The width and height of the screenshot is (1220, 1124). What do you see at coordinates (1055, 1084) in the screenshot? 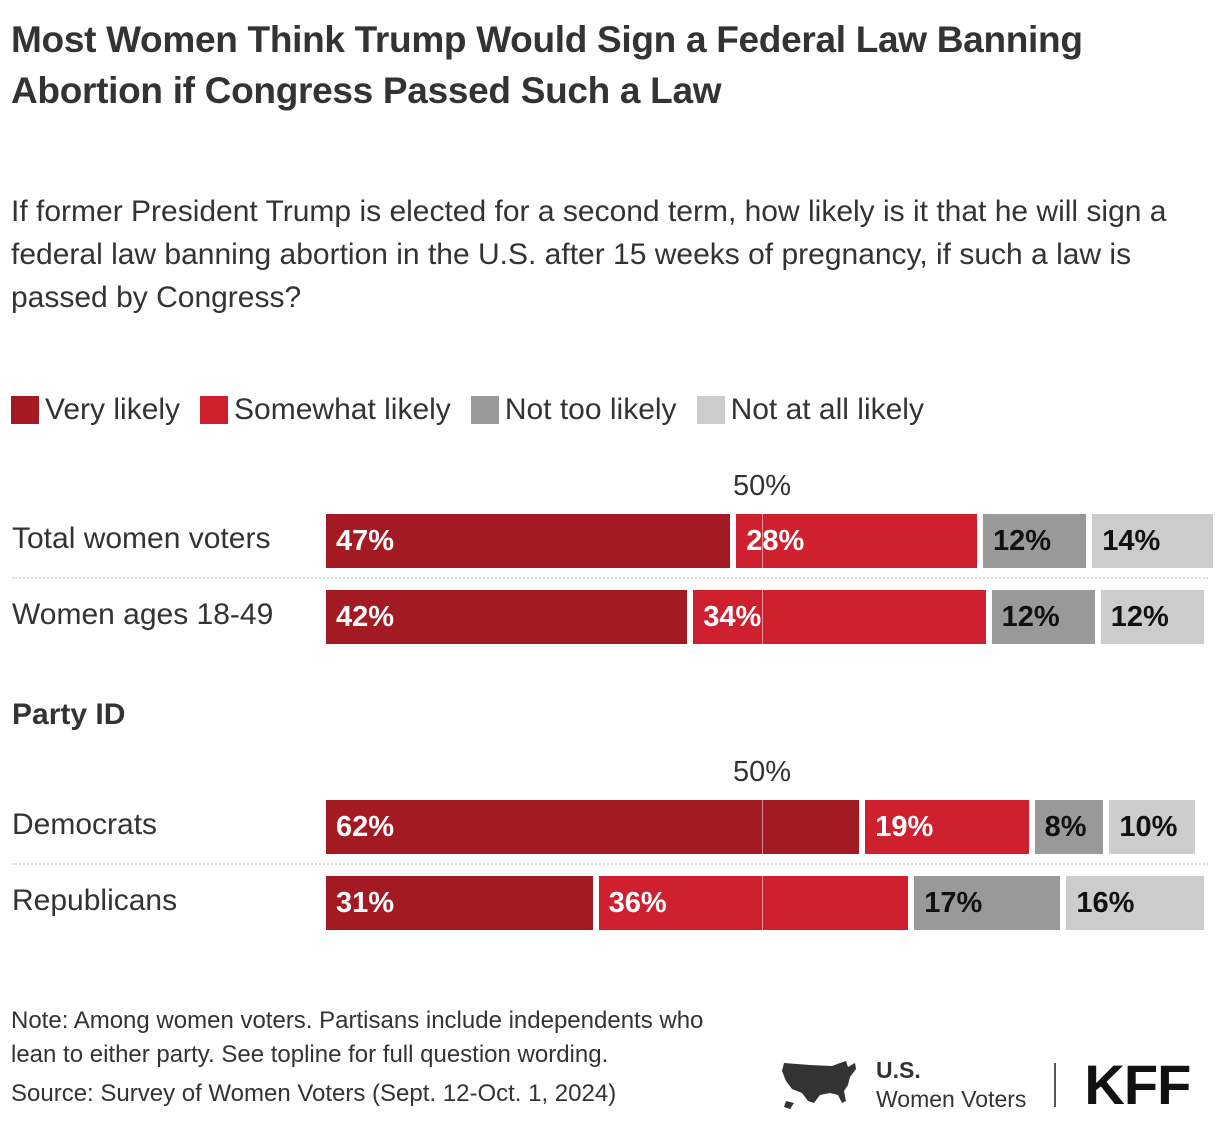
I see `logo-divider` at bounding box center [1055, 1084].